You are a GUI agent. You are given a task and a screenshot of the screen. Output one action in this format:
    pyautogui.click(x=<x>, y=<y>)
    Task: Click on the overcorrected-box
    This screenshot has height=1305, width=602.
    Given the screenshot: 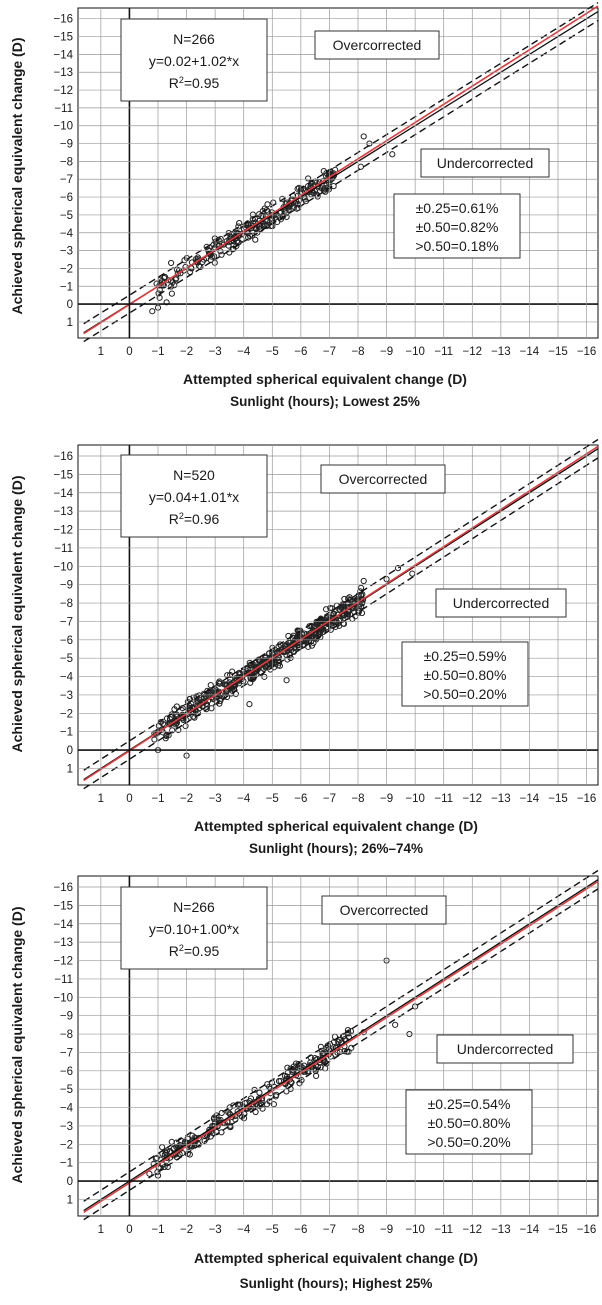 What is the action you would take?
    pyautogui.click(x=383, y=479)
    